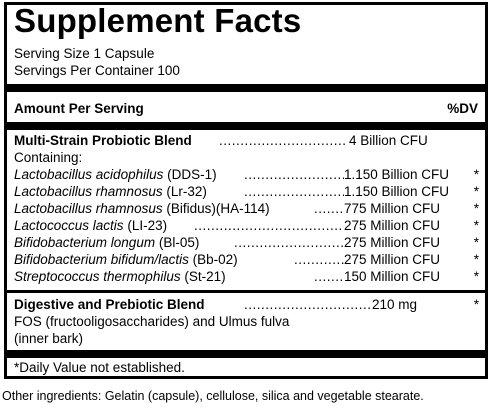 The image size is (500, 411). I want to click on thick-divider-header, so click(246, 126).